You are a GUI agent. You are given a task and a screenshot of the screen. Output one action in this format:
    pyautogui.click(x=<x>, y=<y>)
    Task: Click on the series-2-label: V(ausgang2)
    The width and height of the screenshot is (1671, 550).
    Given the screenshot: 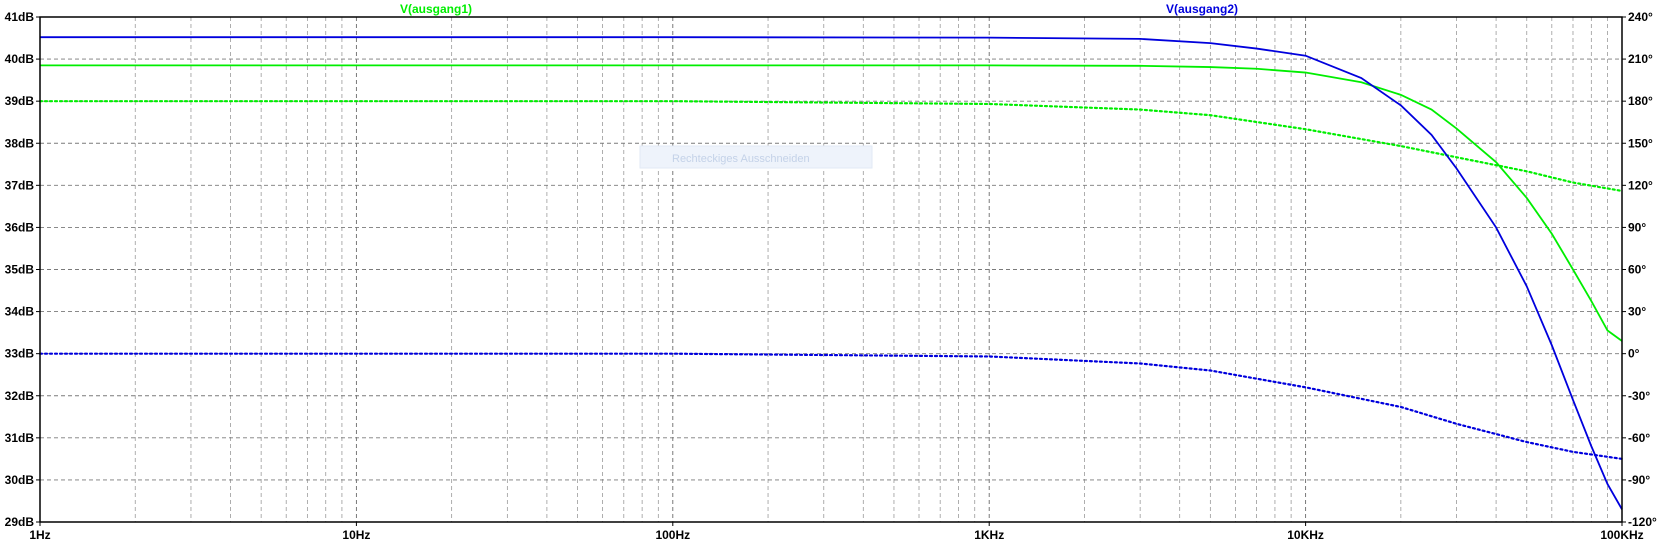 What is the action you would take?
    pyautogui.click(x=1202, y=9)
    